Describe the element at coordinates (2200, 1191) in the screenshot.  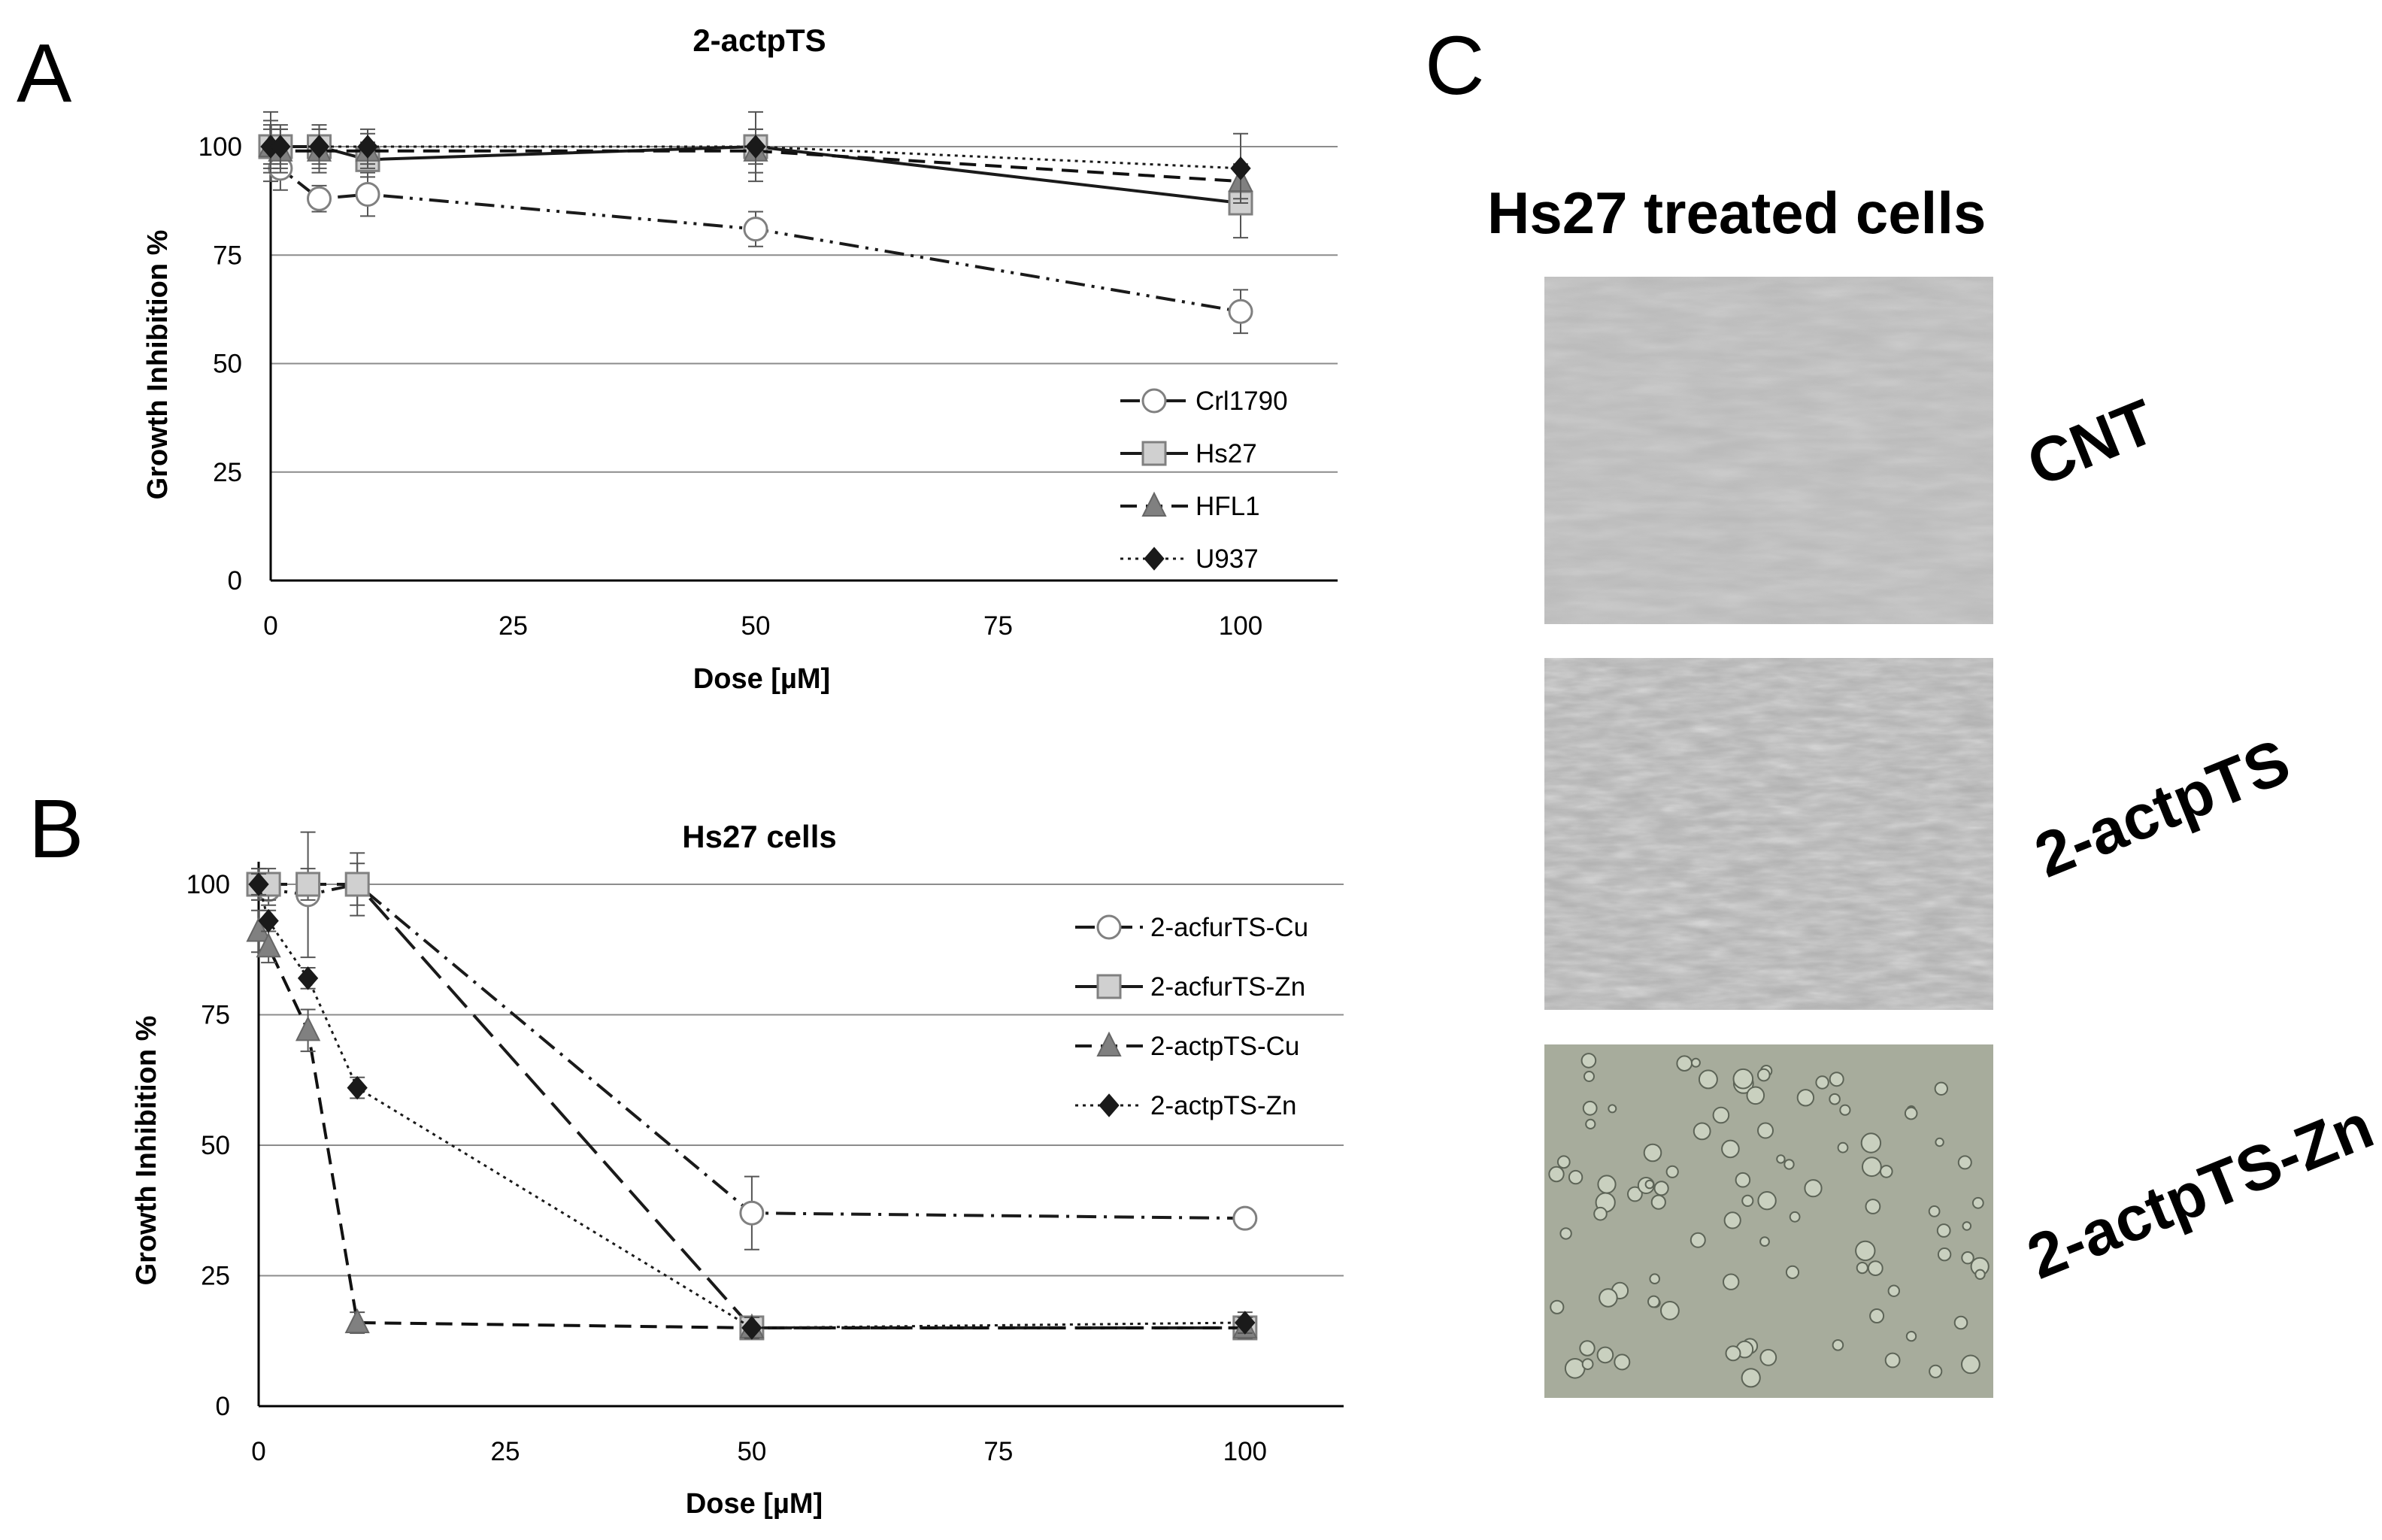
I see `photo-label-2-actpts-zn: 2-actpTS-Zn` at that location.